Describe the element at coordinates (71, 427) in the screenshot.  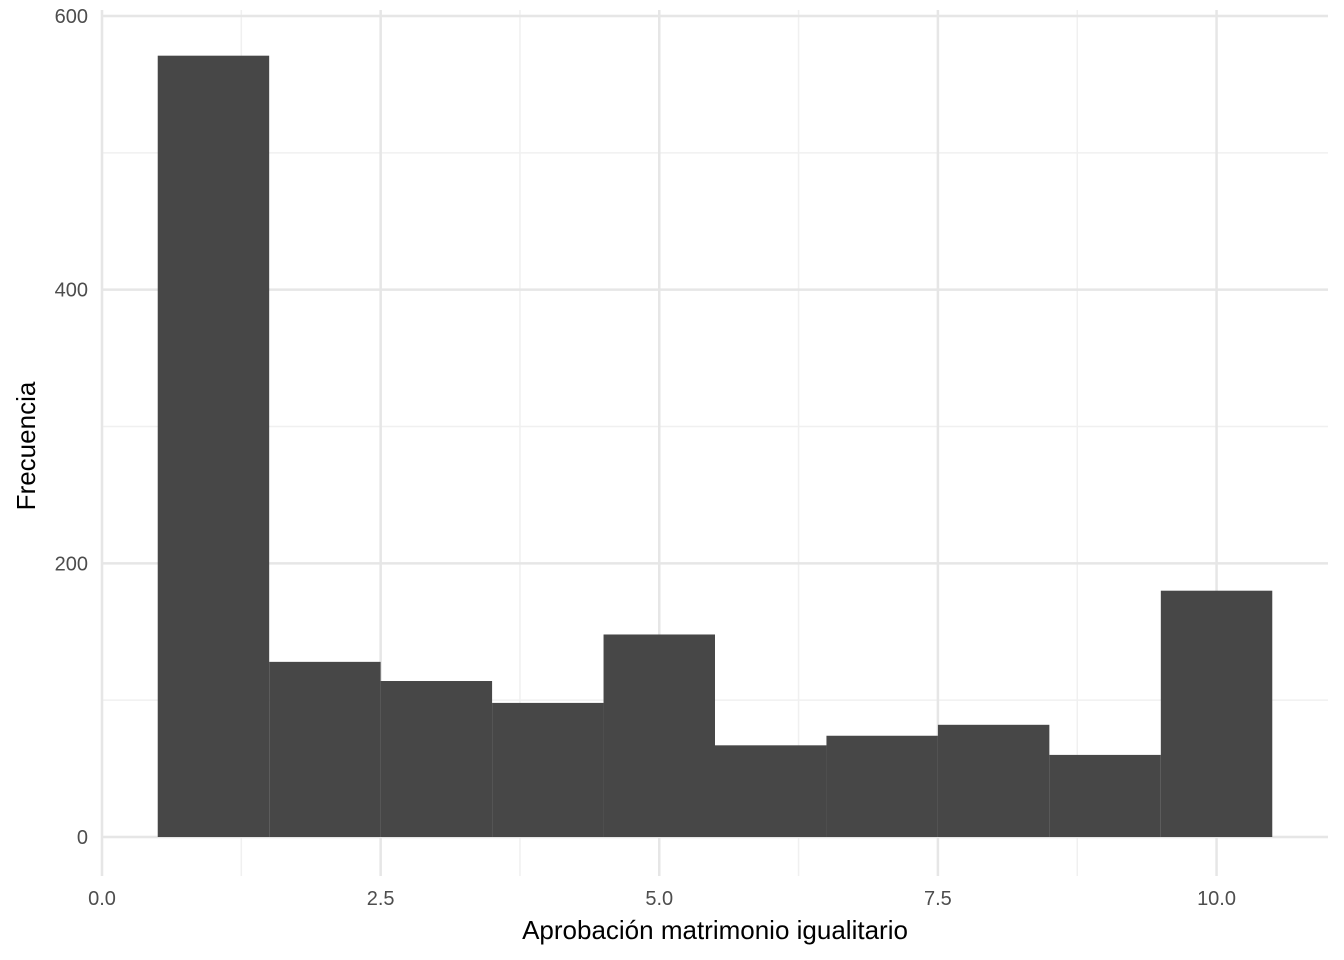
I see `y-axis-tick-labels: 0 200 400 600` at that location.